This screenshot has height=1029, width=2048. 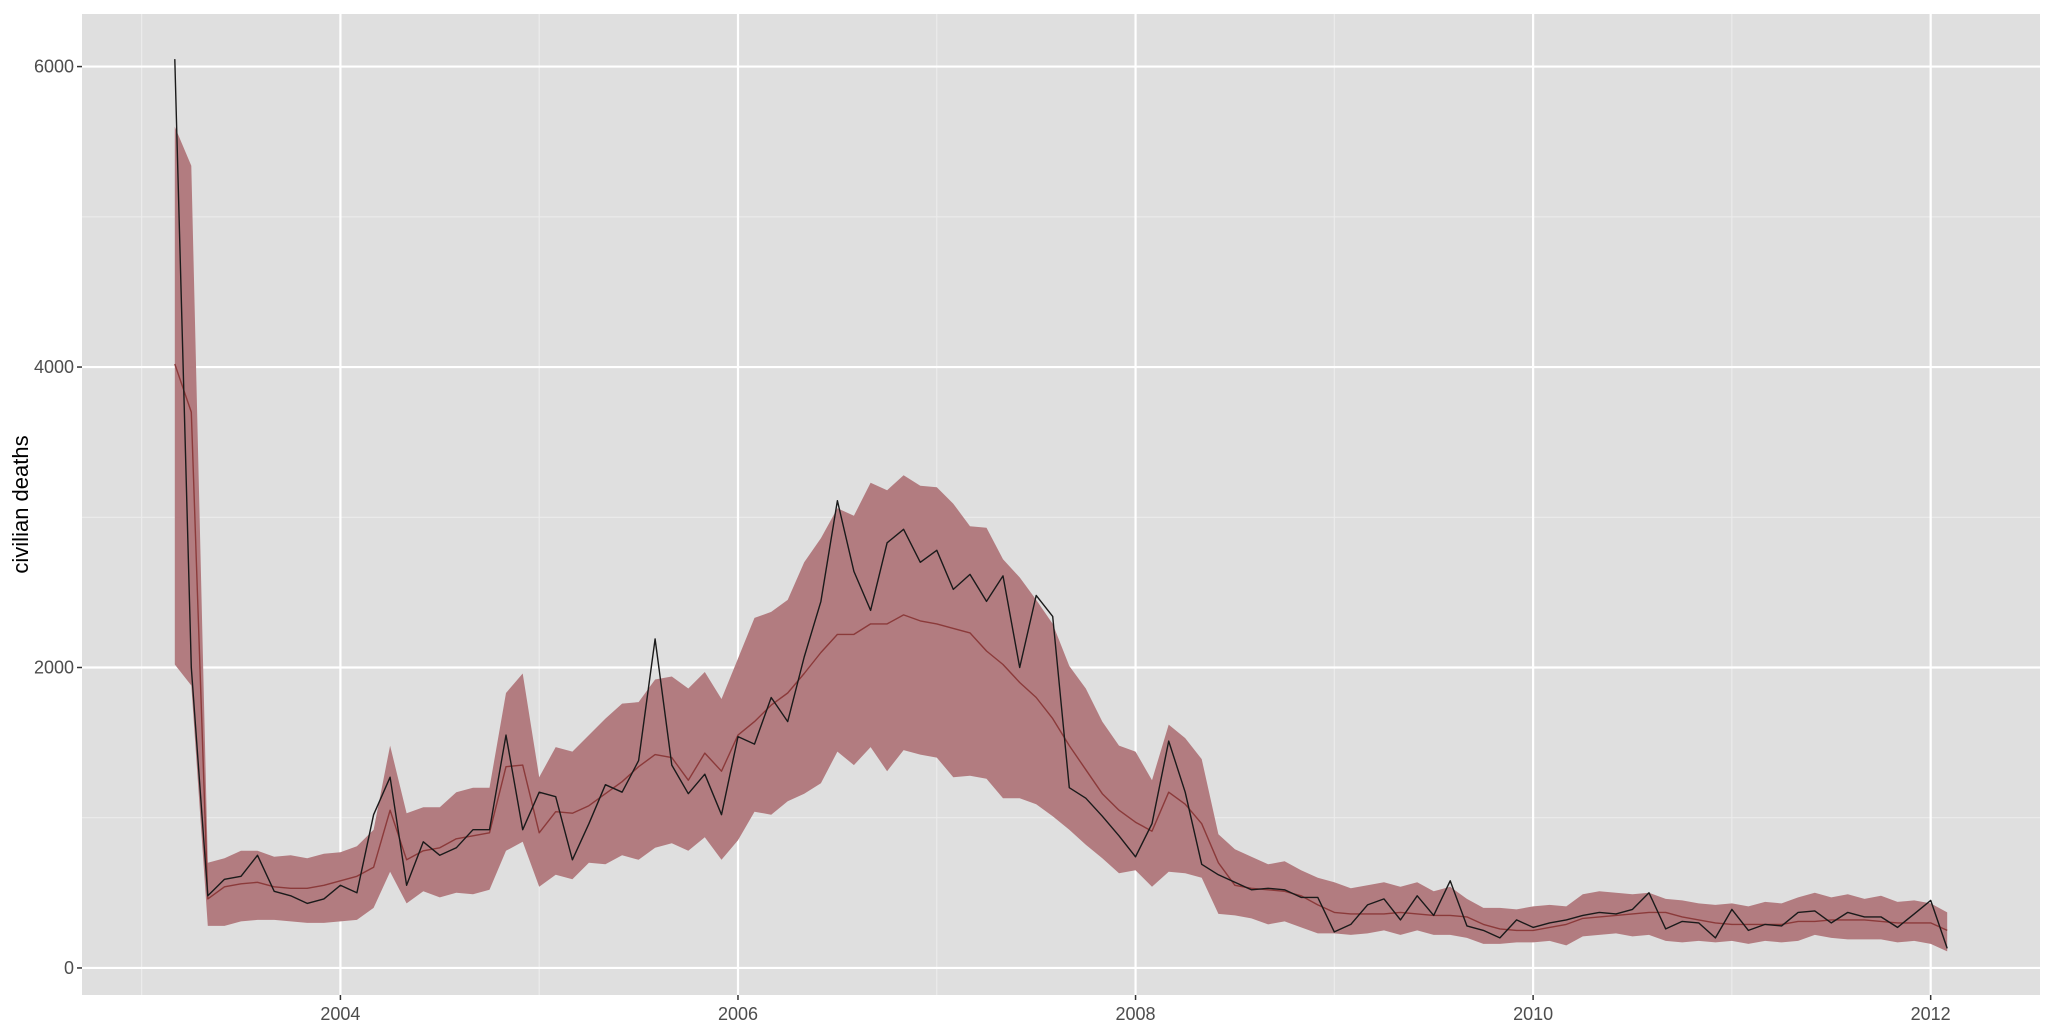 What do you see at coordinates (54, 367) in the screenshot?
I see `y-tick-label: 4000` at bounding box center [54, 367].